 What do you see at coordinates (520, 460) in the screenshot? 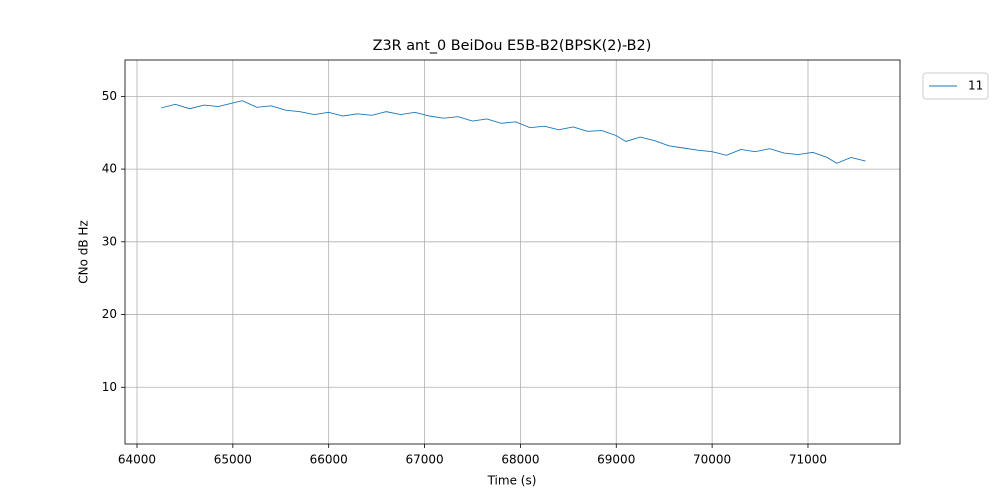
I see `x-tick-label: 68000` at bounding box center [520, 460].